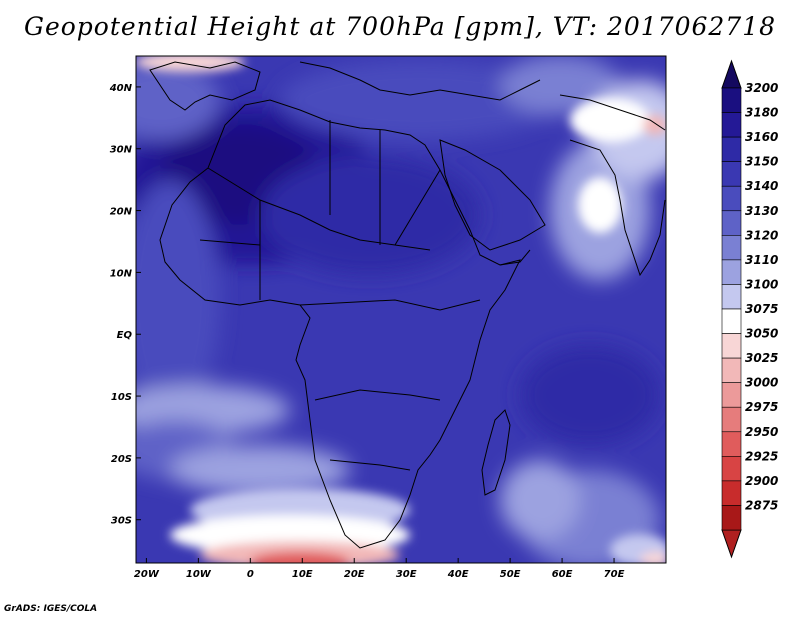  What do you see at coordinates (121, 273) in the screenshot?
I see `y-tick-label: 10N` at bounding box center [121, 273].